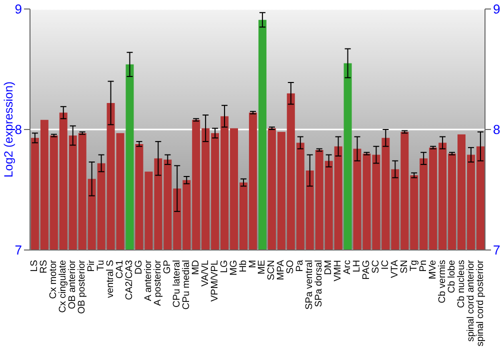 The height and width of the screenshot is (350, 500). What do you see at coordinates (290, 267) in the screenshot?
I see `x-tick-label: SO` at bounding box center [290, 267].